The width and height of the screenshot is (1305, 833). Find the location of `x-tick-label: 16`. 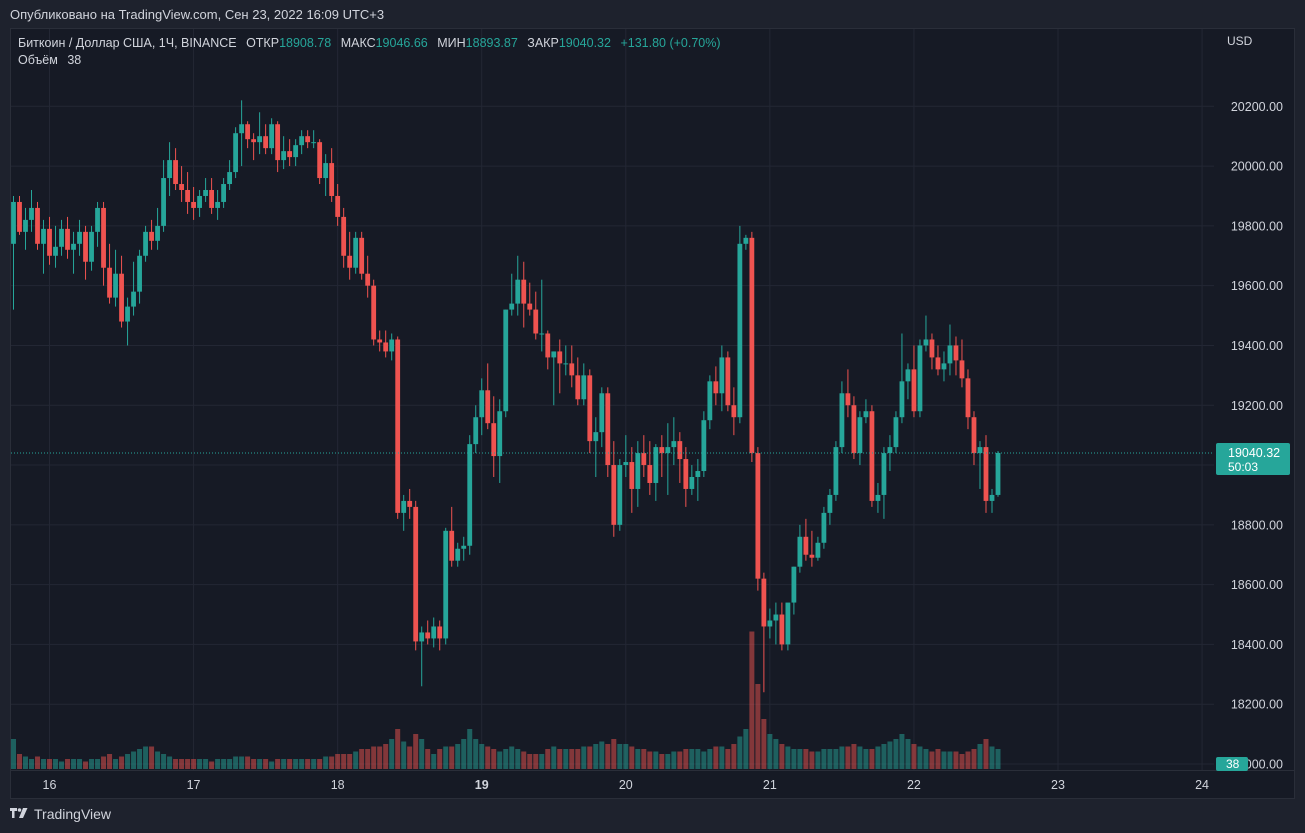

x-tick-label: 16 is located at coordinates (50, 785).